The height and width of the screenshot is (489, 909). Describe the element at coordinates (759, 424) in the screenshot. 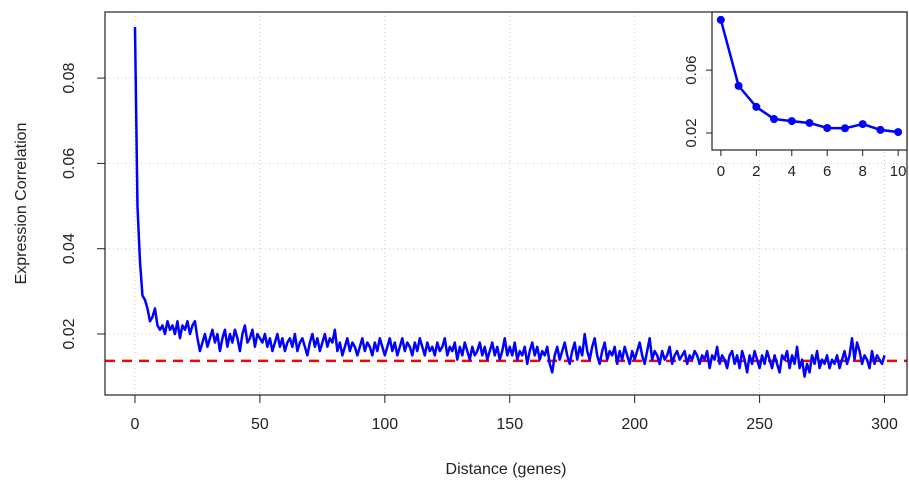

I see `x-tick-label: 250` at that location.